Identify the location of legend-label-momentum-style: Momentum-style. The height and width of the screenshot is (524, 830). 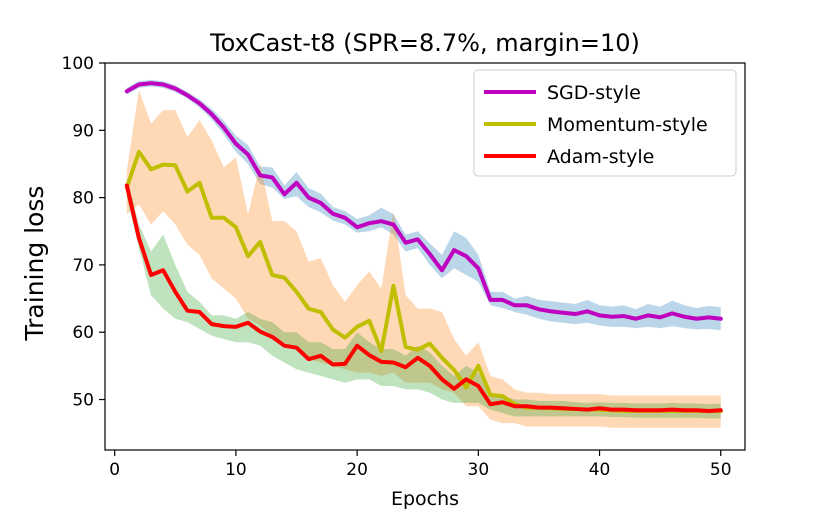
(627, 125).